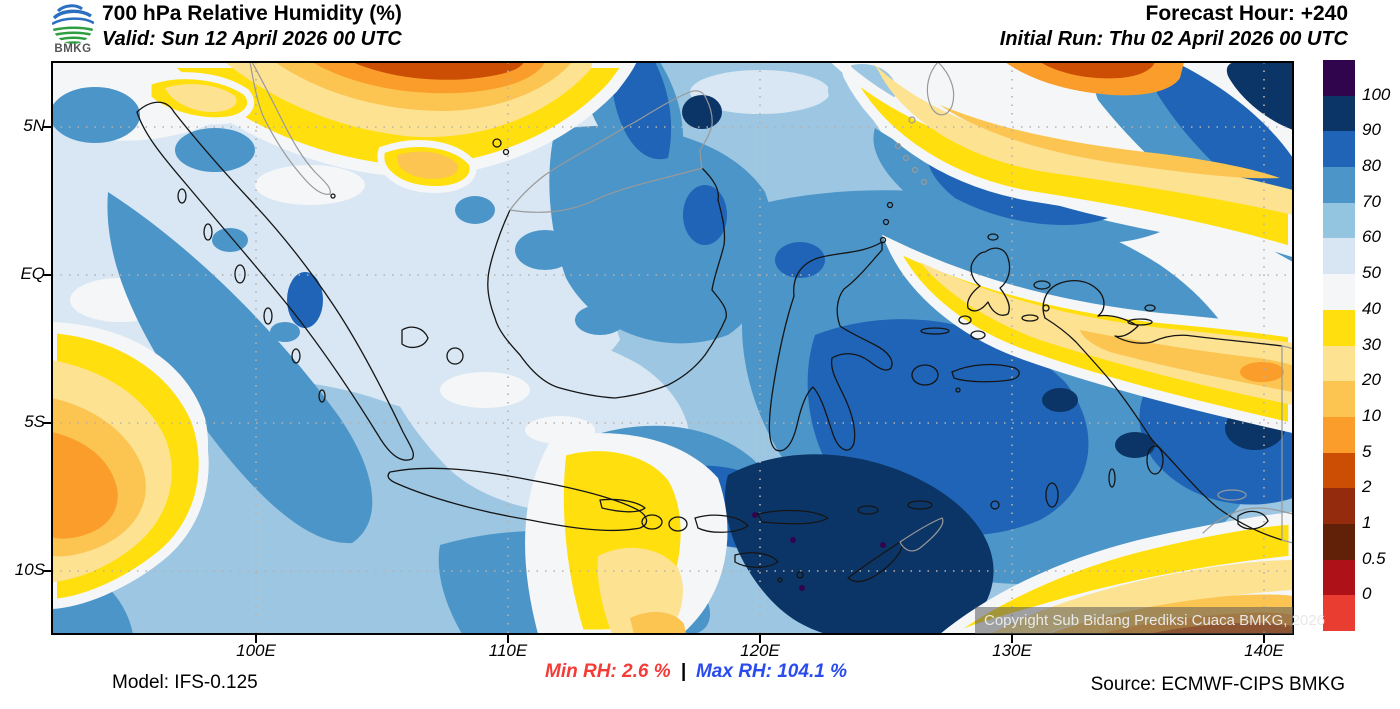  Describe the element at coordinates (1367, 487) in the screenshot. I see `colorbar-tick-label: 2` at that location.